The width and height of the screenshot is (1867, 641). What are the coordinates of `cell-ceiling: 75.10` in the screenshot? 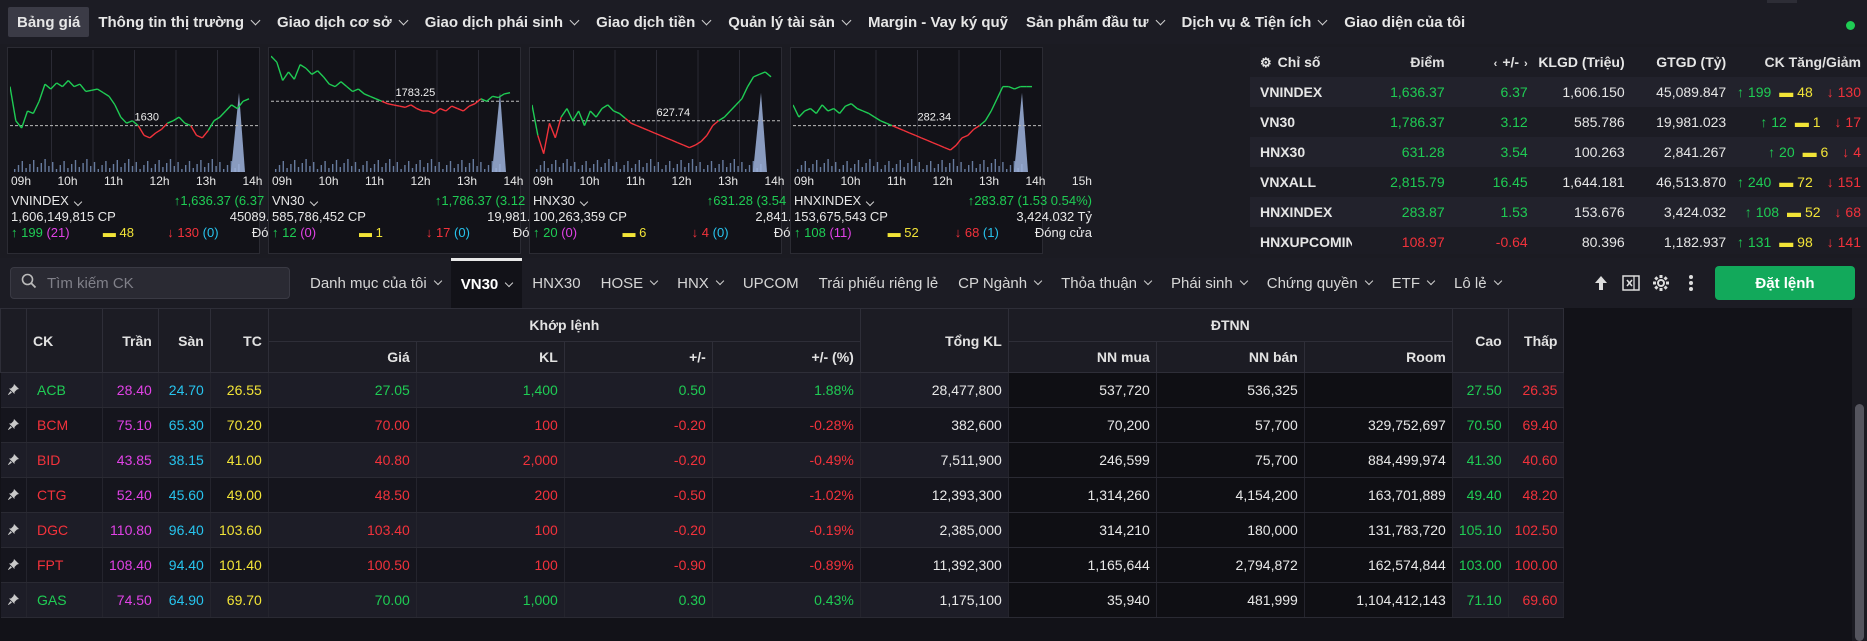 It's located at (130, 425).